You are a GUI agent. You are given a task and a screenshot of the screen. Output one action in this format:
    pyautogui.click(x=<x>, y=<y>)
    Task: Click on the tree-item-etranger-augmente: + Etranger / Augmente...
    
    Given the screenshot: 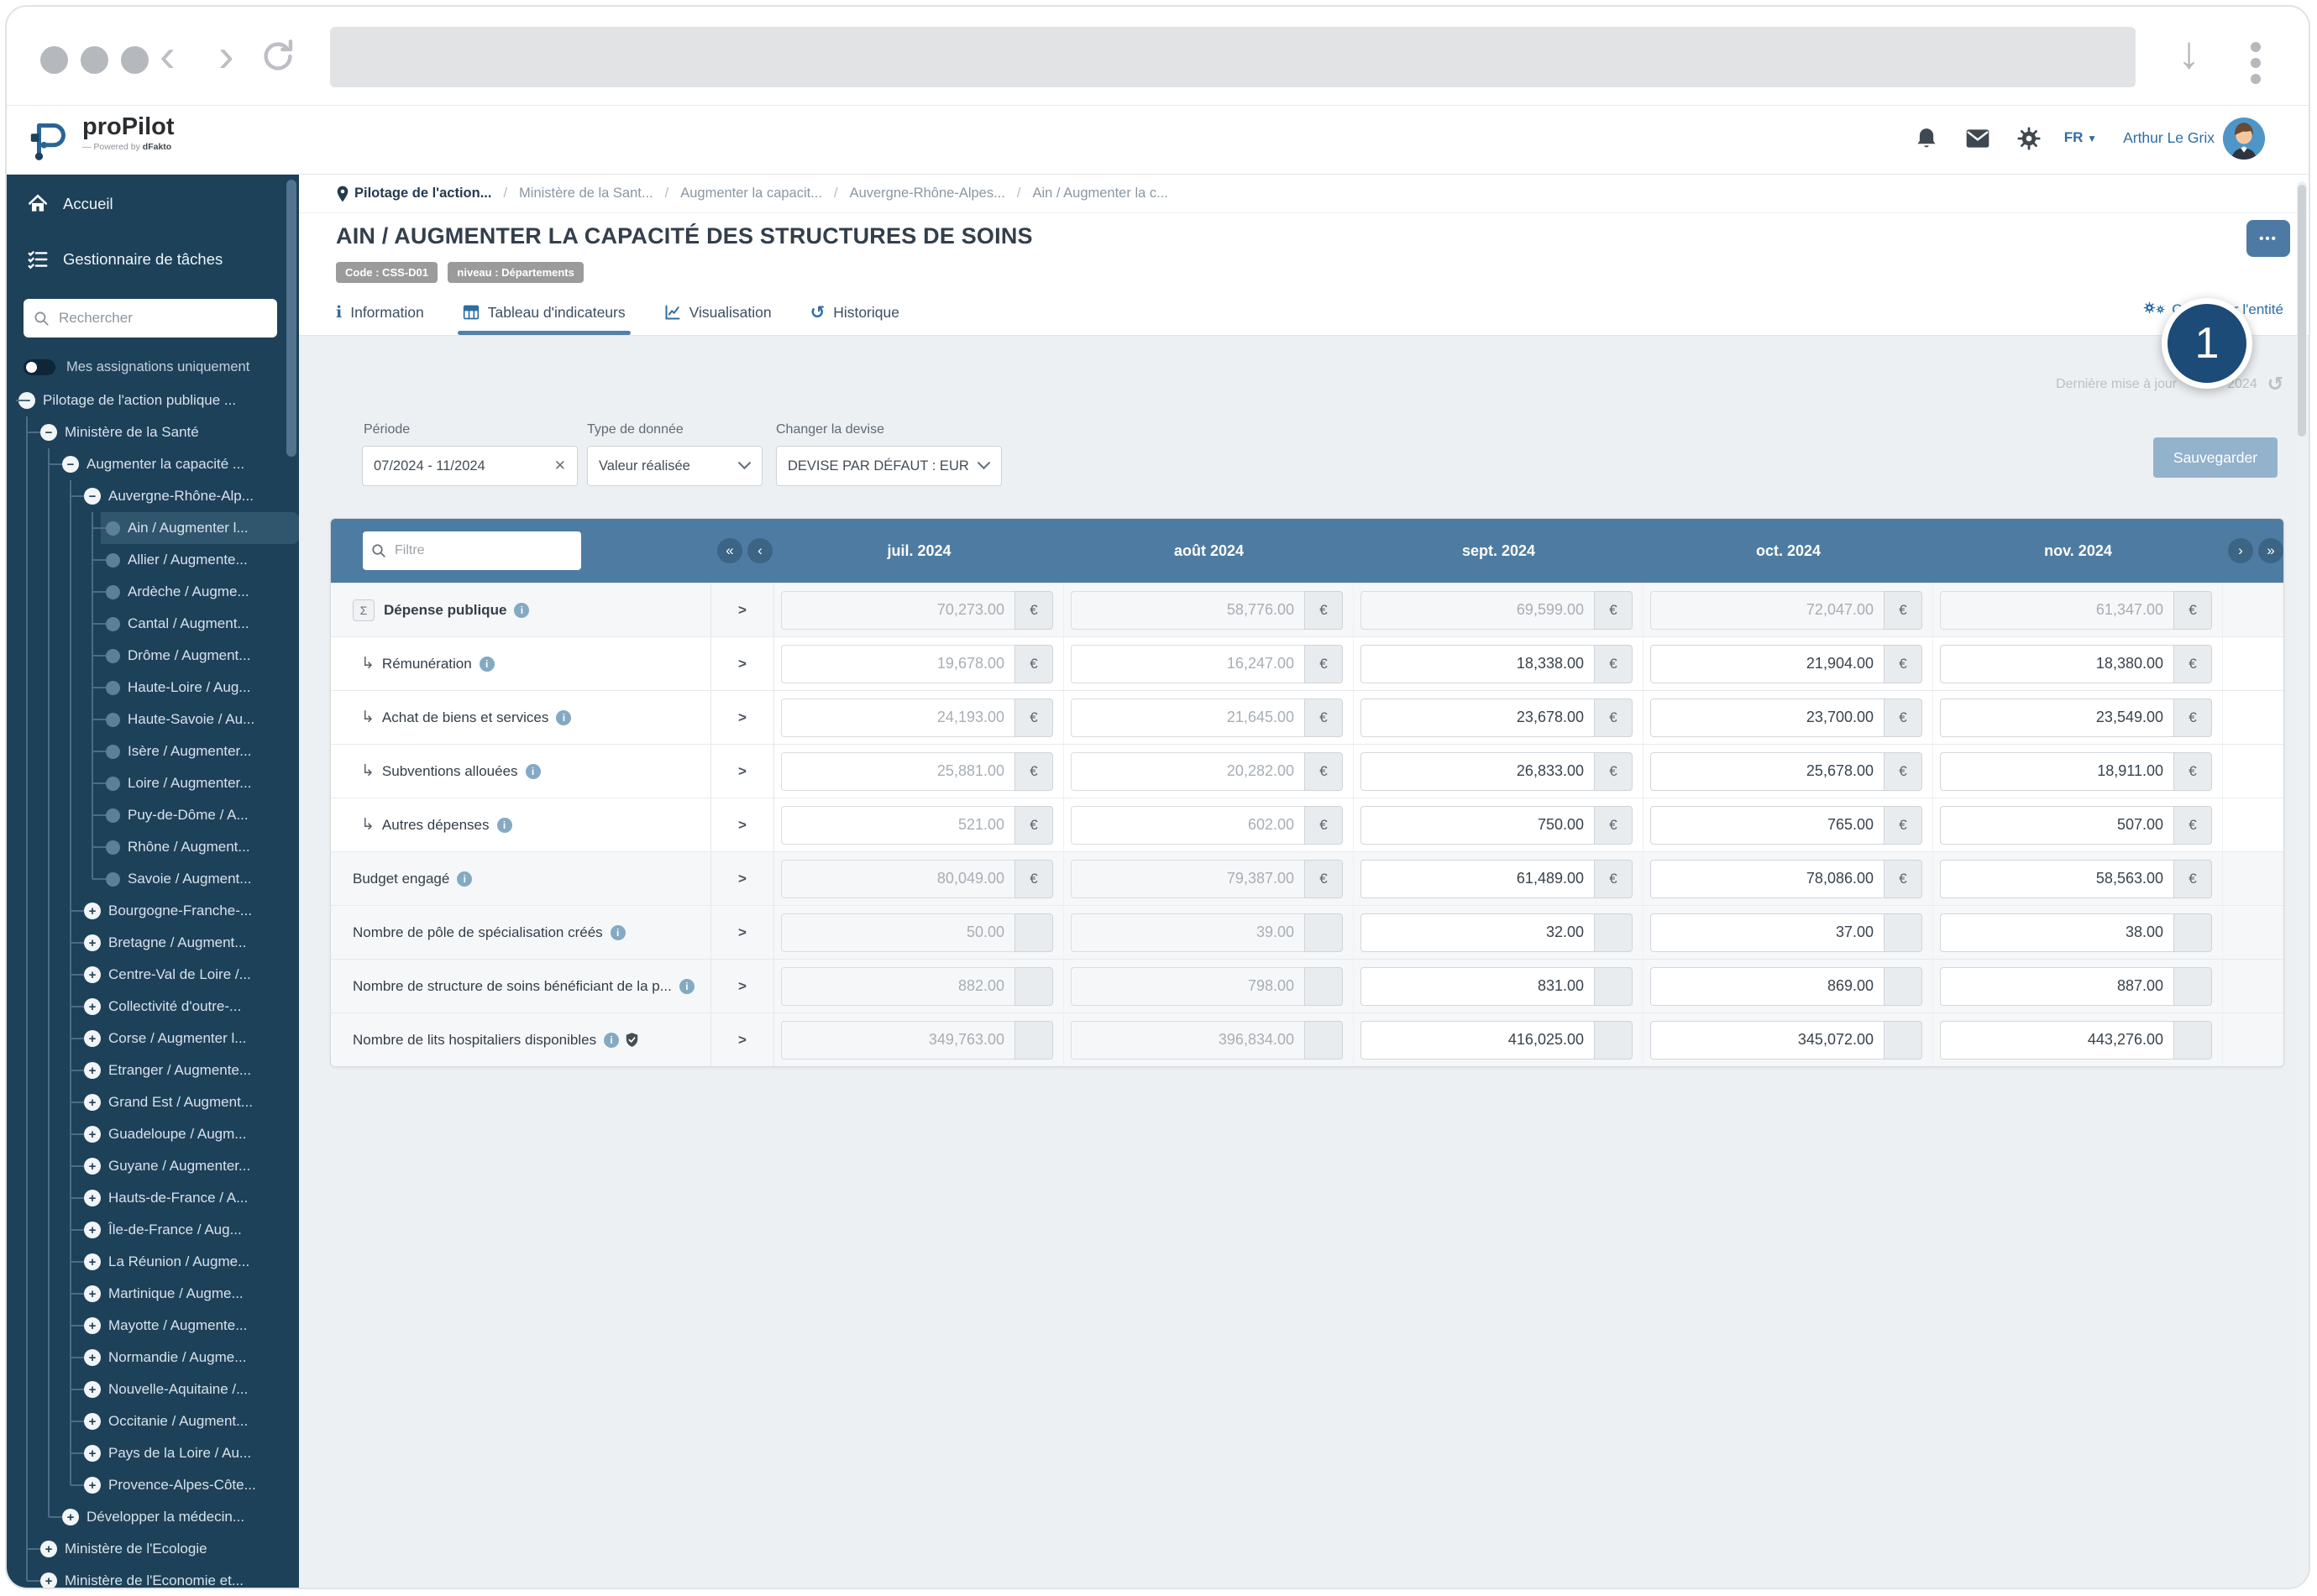 What is the action you would take?
    pyautogui.click(x=153, y=1070)
    